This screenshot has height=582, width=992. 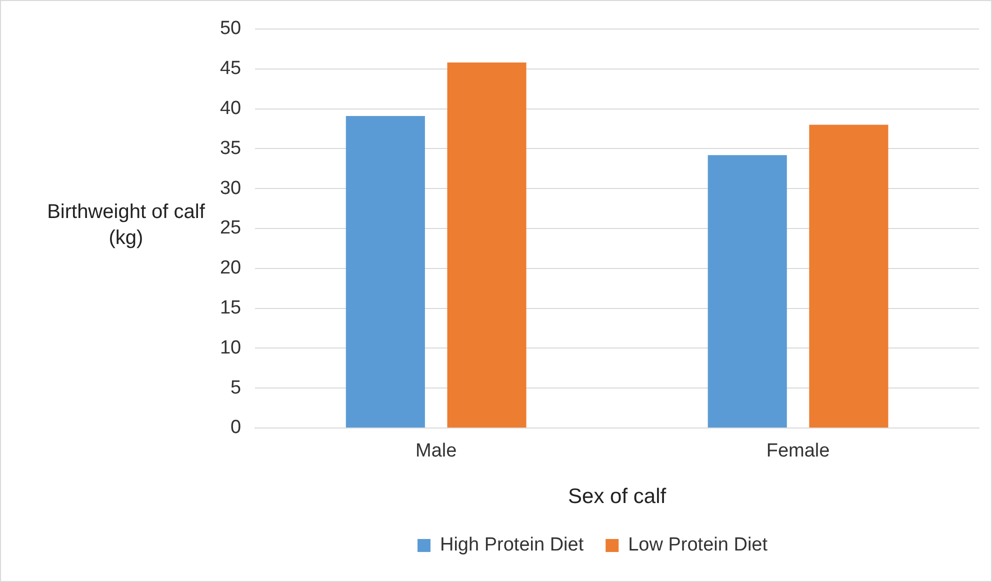 What do you see at coordinates (231, 347) in the screenshot?
I see `y-tick-label: 10` at bounding box center [231, 347].